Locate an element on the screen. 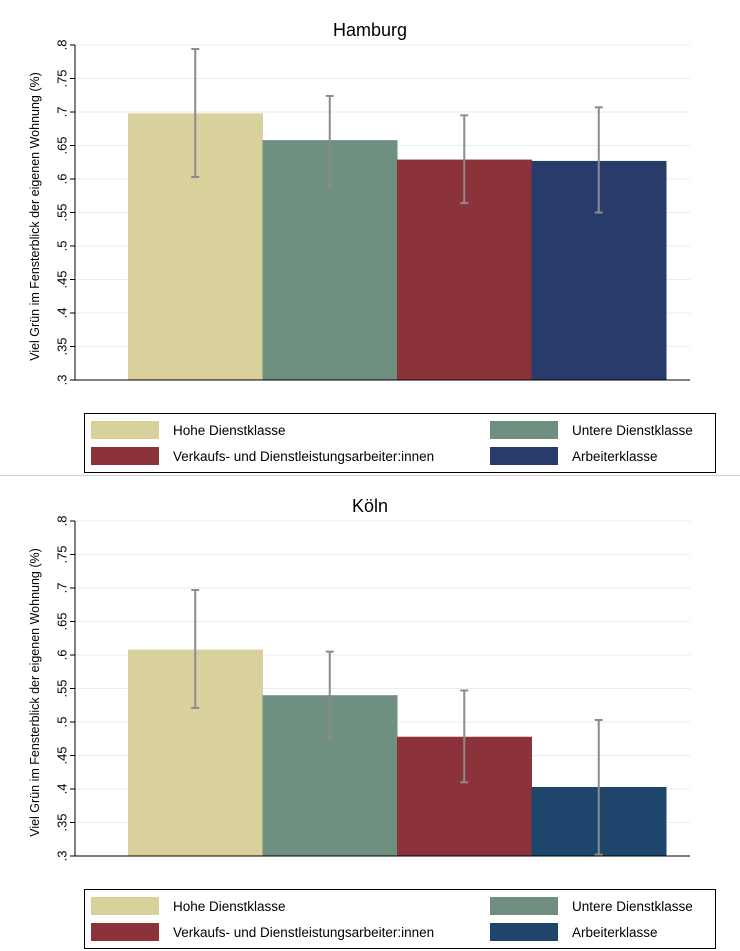  panel-separator is located at coordinates (370, 475).